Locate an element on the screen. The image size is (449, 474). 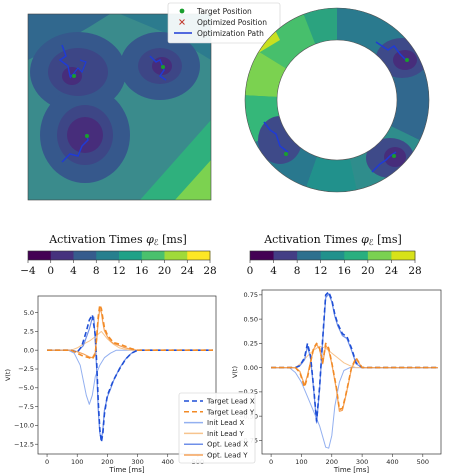
legend-optimization-path: Optimization Path is located at coordinates (230, 33).